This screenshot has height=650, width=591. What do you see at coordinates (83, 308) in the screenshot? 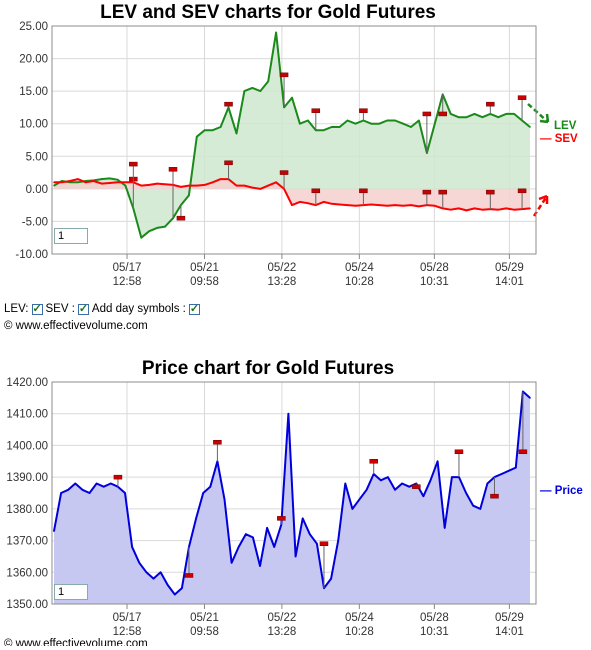
I see `sev-checkbox` at bounding box center [83, 308].